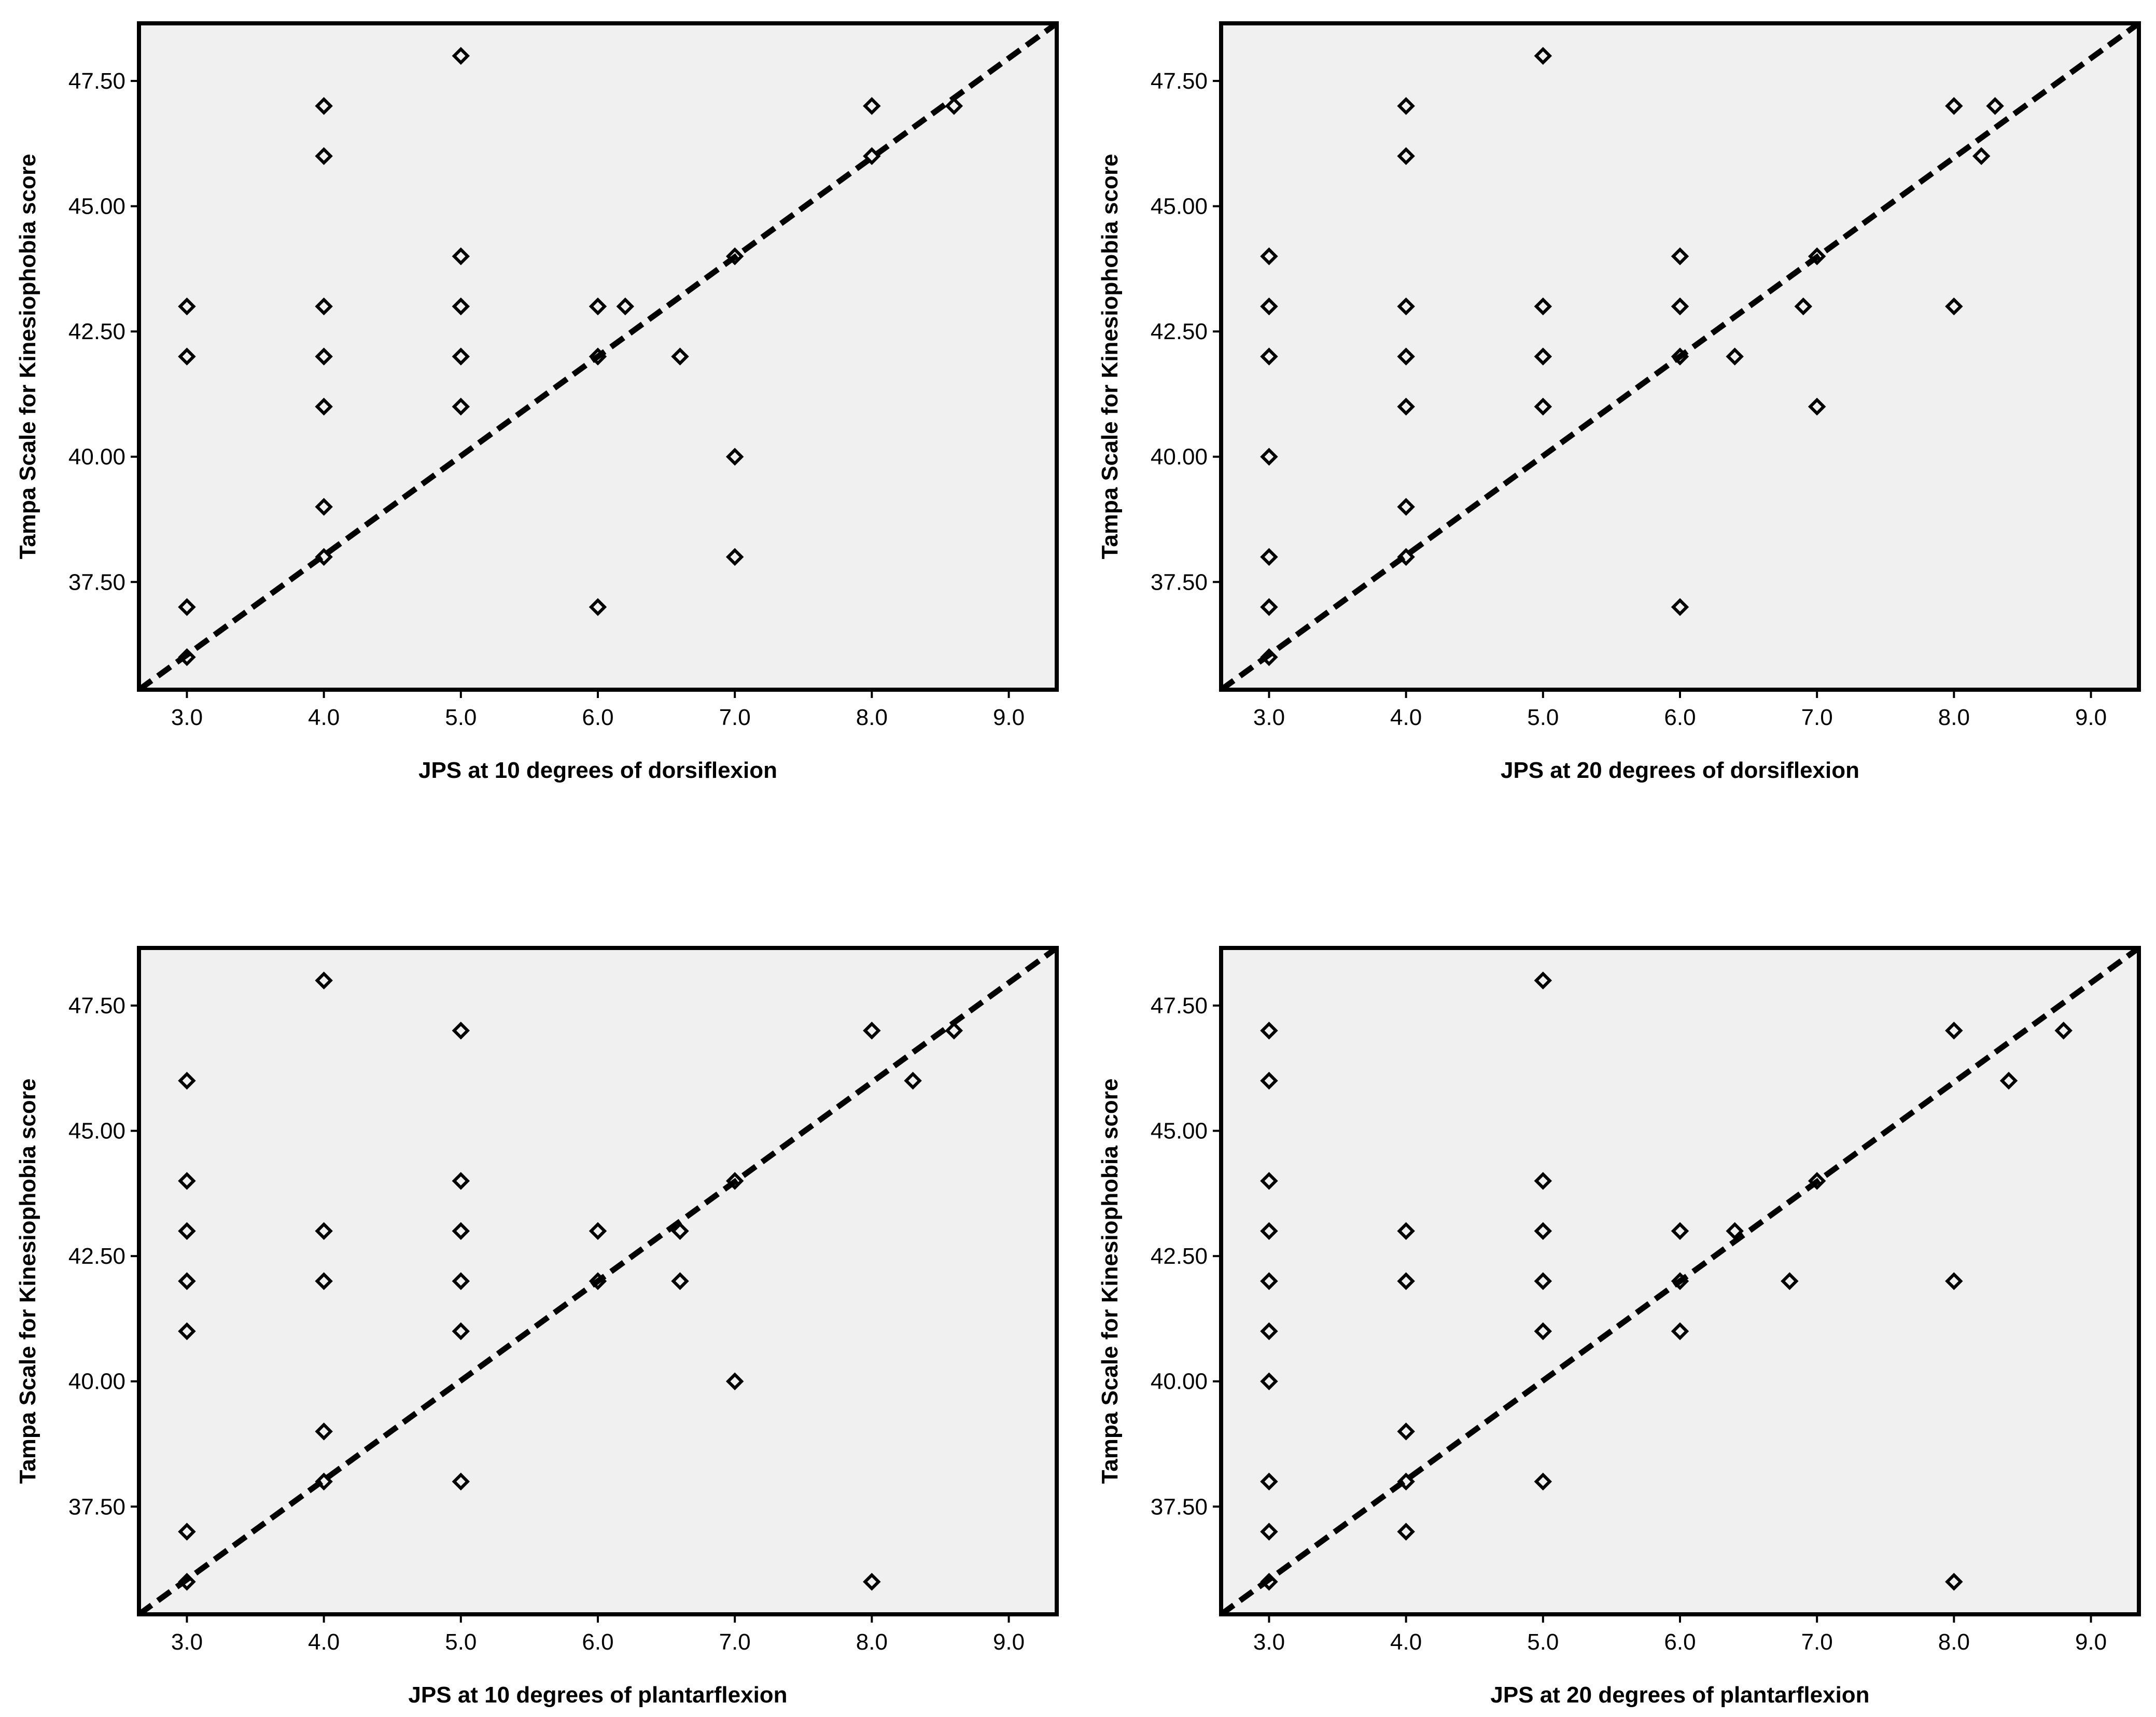 The width and height of the screenshot is (2156, 1717). I want to click on y-tick-label: 45.00, so click(1179, 1131).